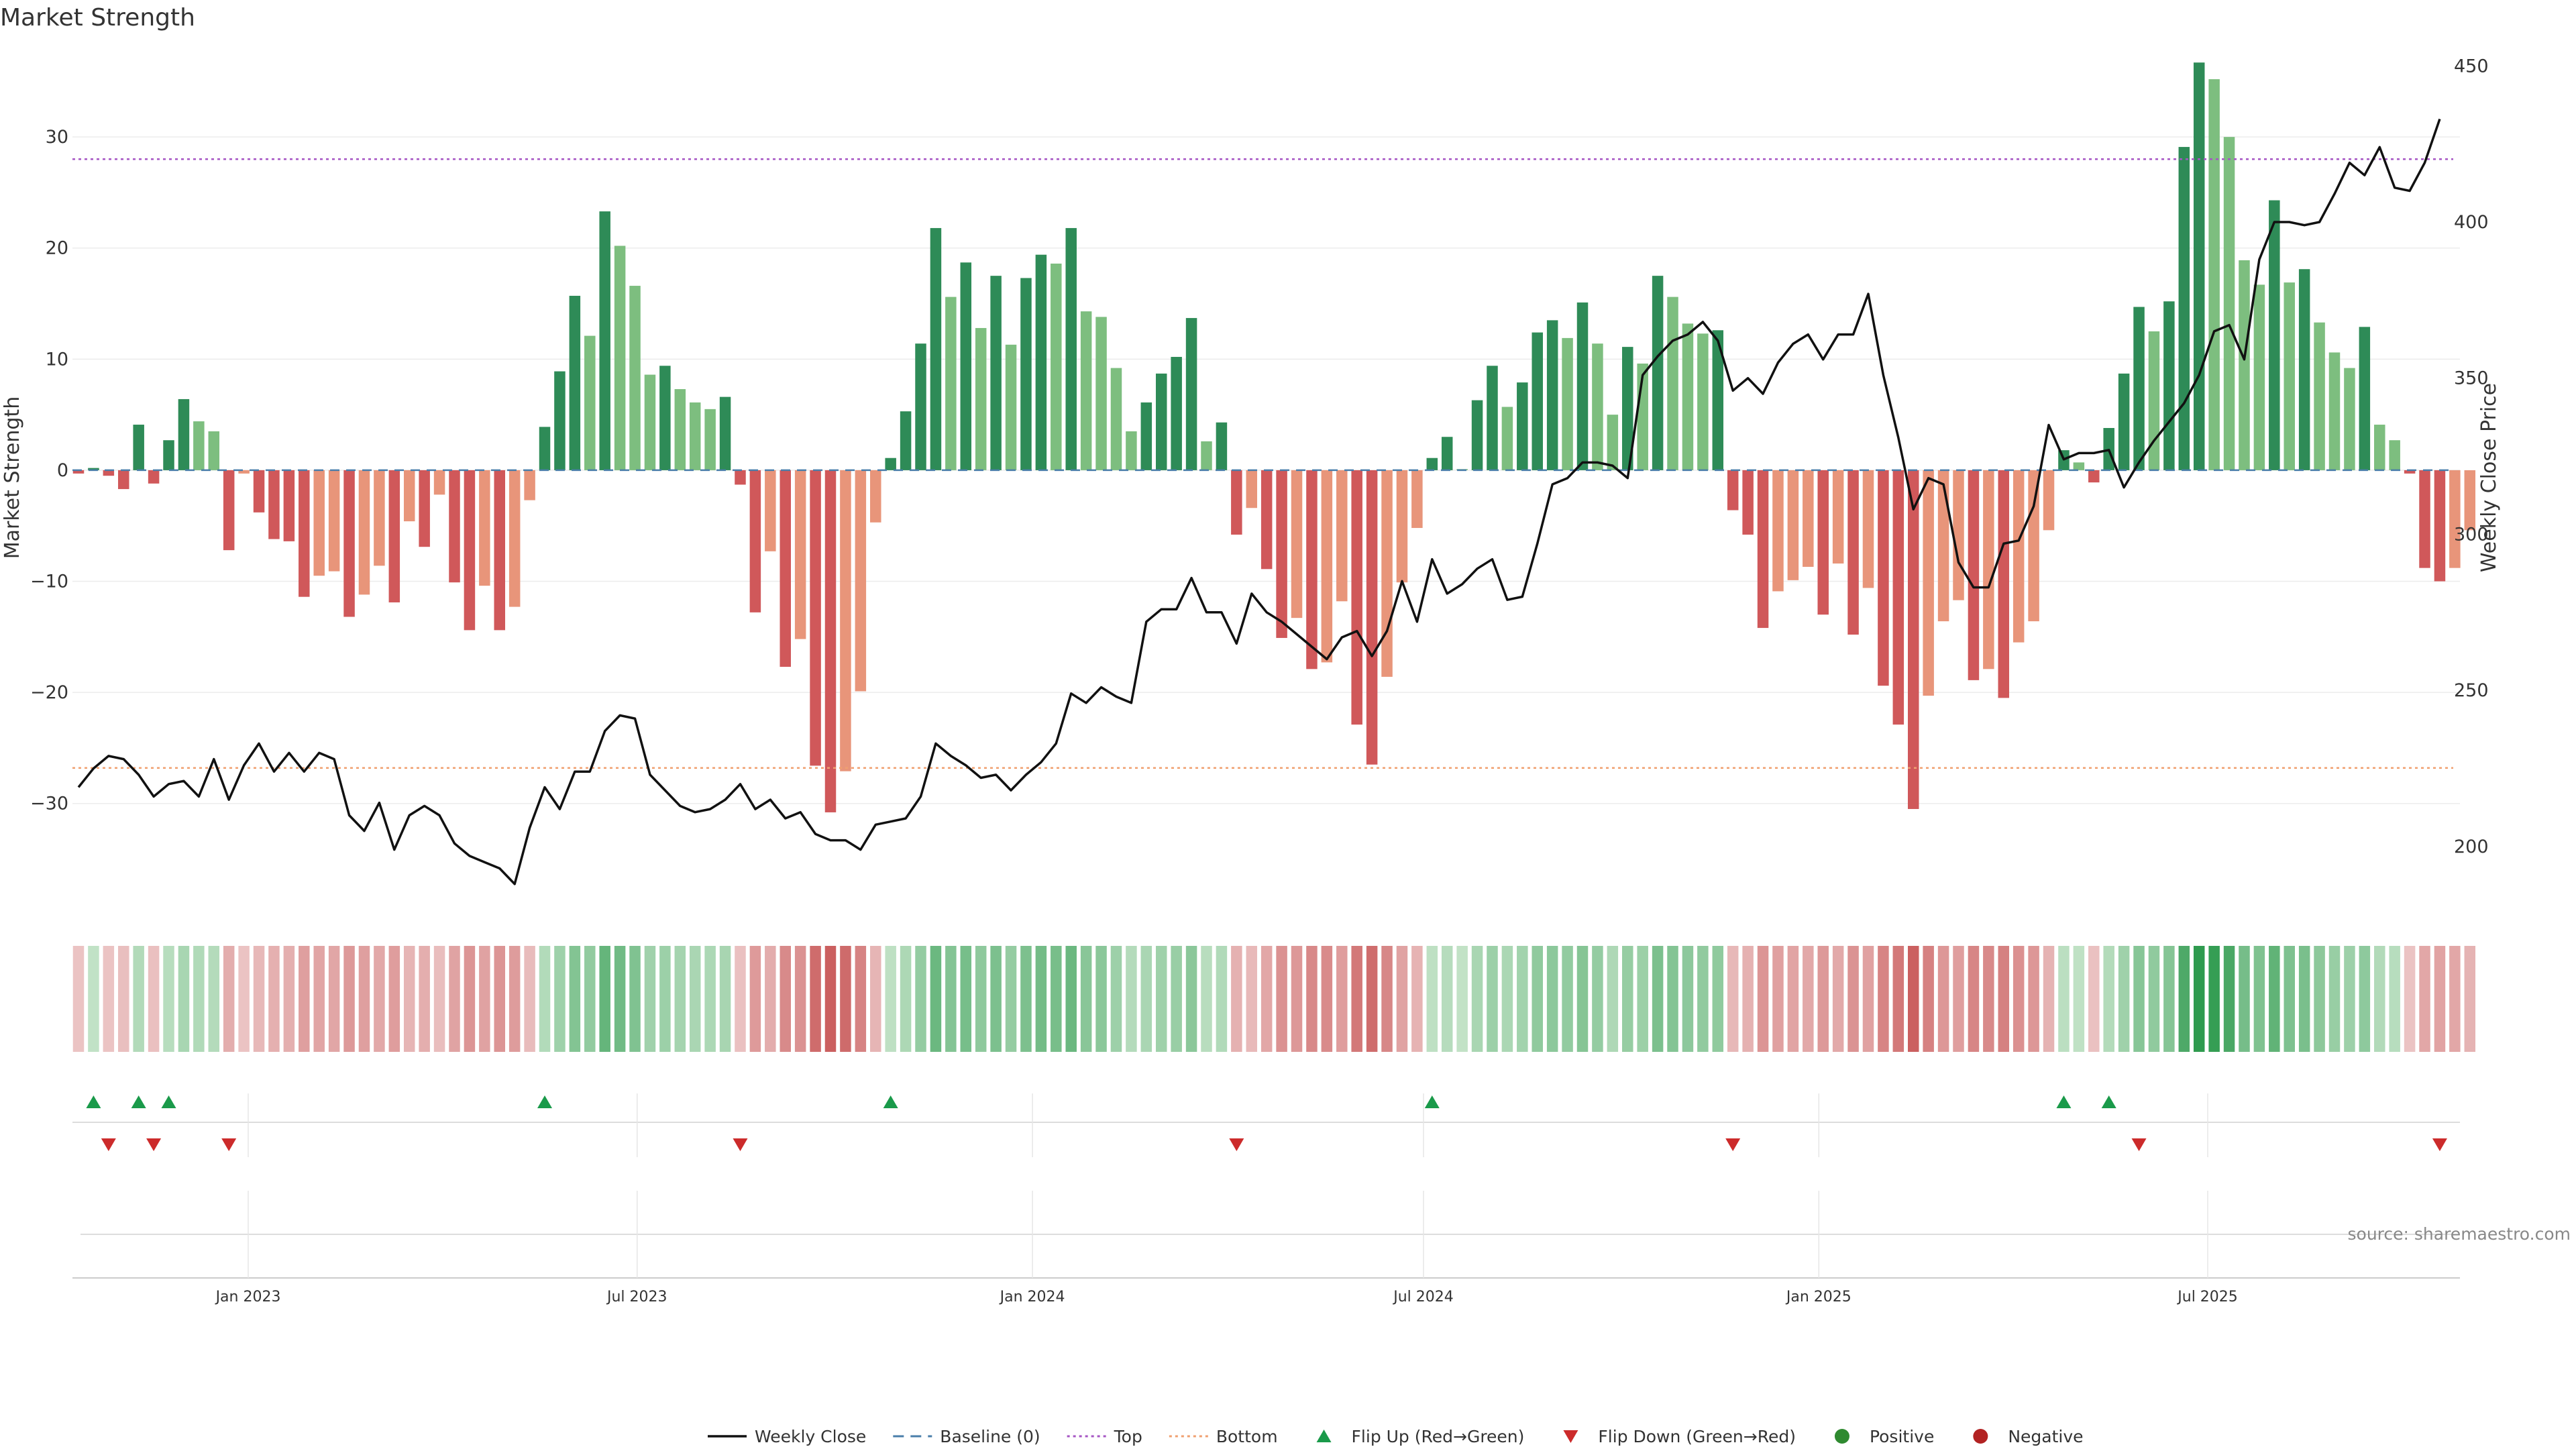 The image size is (2576, 1449). Describe the element at coordinates (168, 1101) in the screenshot. I see `flip-up-marker` at that location.